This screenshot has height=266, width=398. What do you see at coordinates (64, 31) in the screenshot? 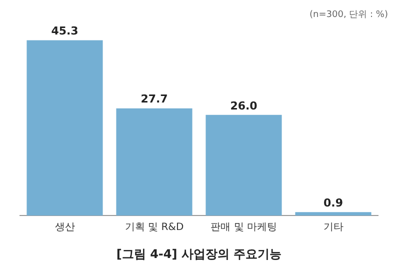
I see `data-label: 45.3` at bounding box center [64, 31].